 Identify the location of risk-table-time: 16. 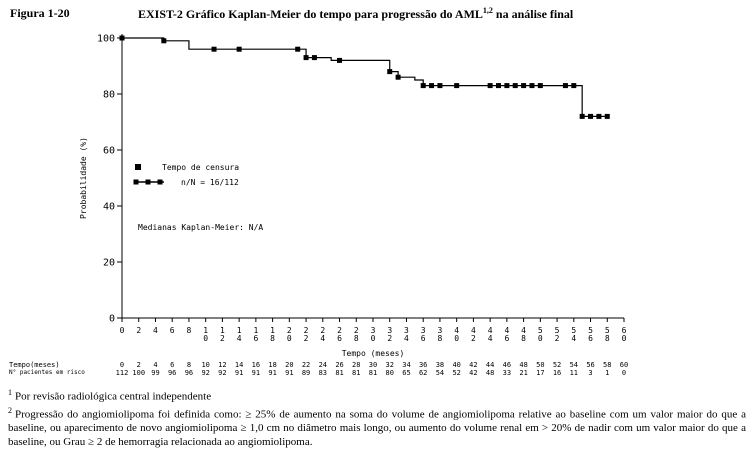
(256, 365).